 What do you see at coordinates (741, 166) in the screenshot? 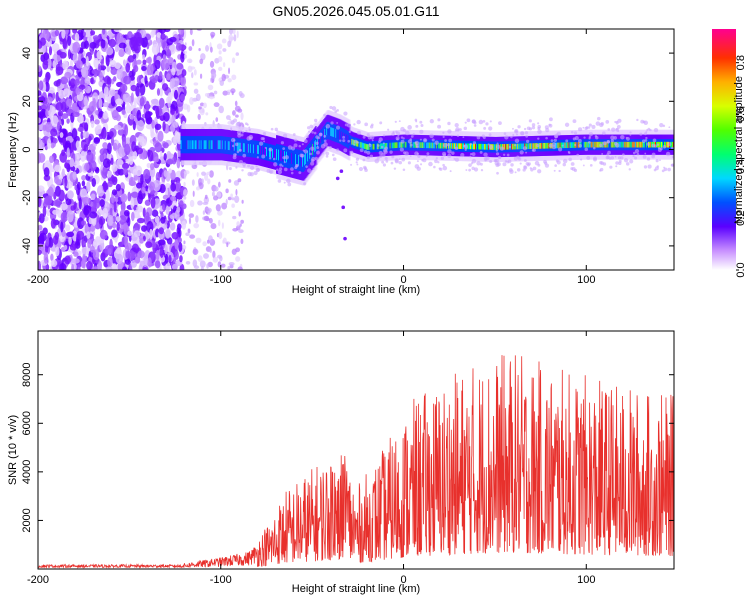
I see `colorbar-ticks: 0.00.20.40.60.8` at bounding box center [741, 166].